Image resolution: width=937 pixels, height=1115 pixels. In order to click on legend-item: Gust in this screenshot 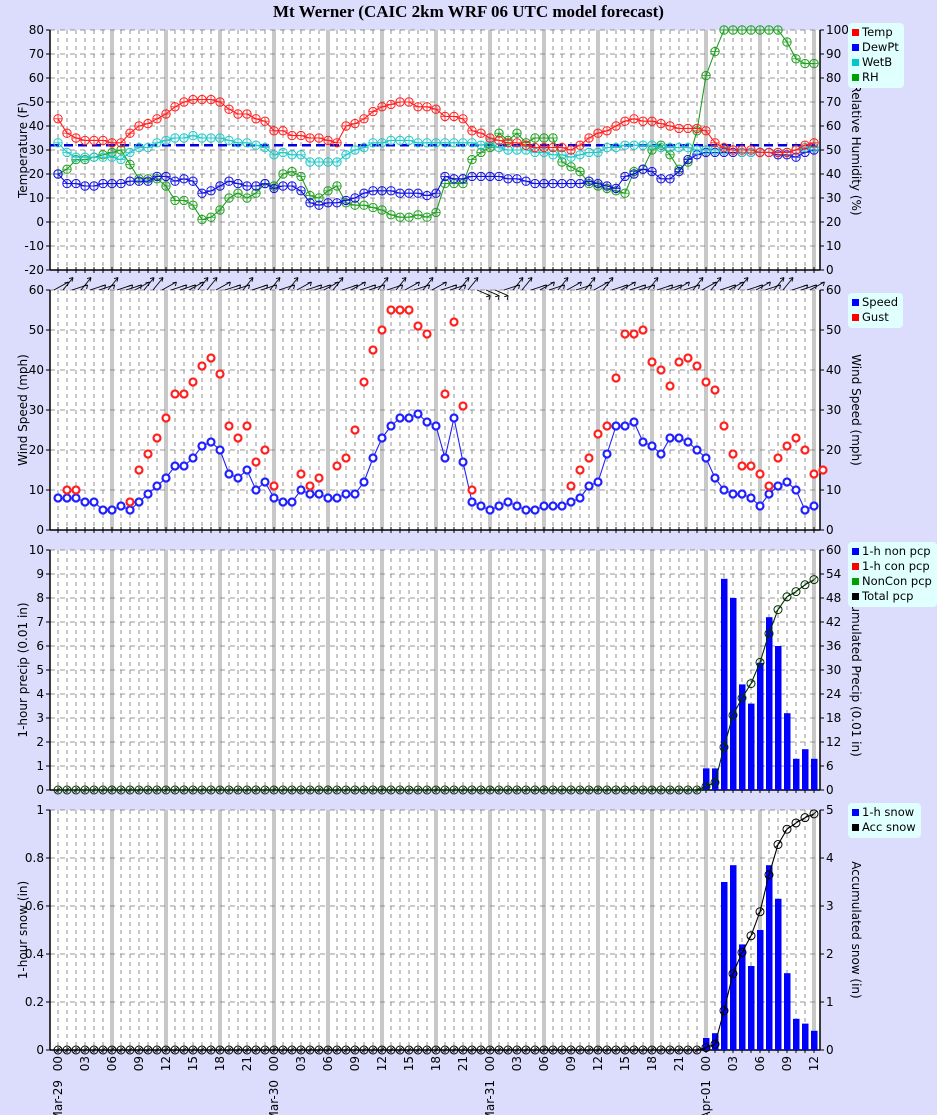, I will do `click(875, 317)`.